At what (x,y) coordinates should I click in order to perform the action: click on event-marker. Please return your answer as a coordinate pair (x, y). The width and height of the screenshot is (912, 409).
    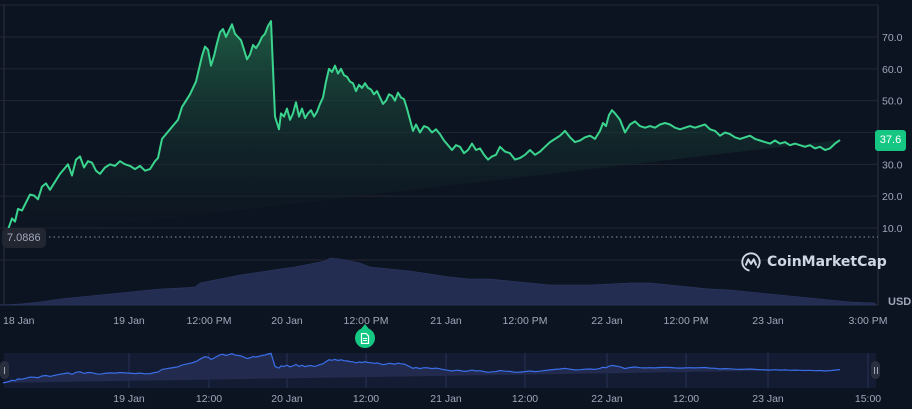
    Looking at the image, I should click on (365, 336).